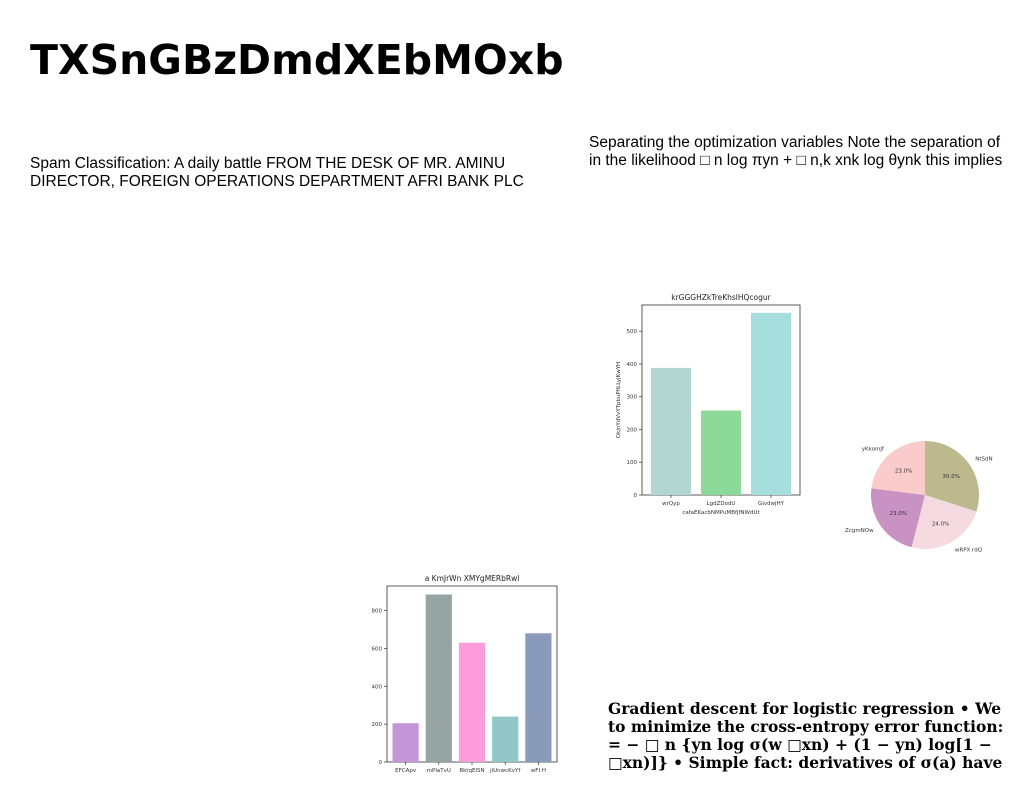 This screenshot has height=788, width=1024. What do you see at coordinates (940, 524) in the screenshot?
I see `pie-percent-label: 24.0%` at bounding box center [940, 524].